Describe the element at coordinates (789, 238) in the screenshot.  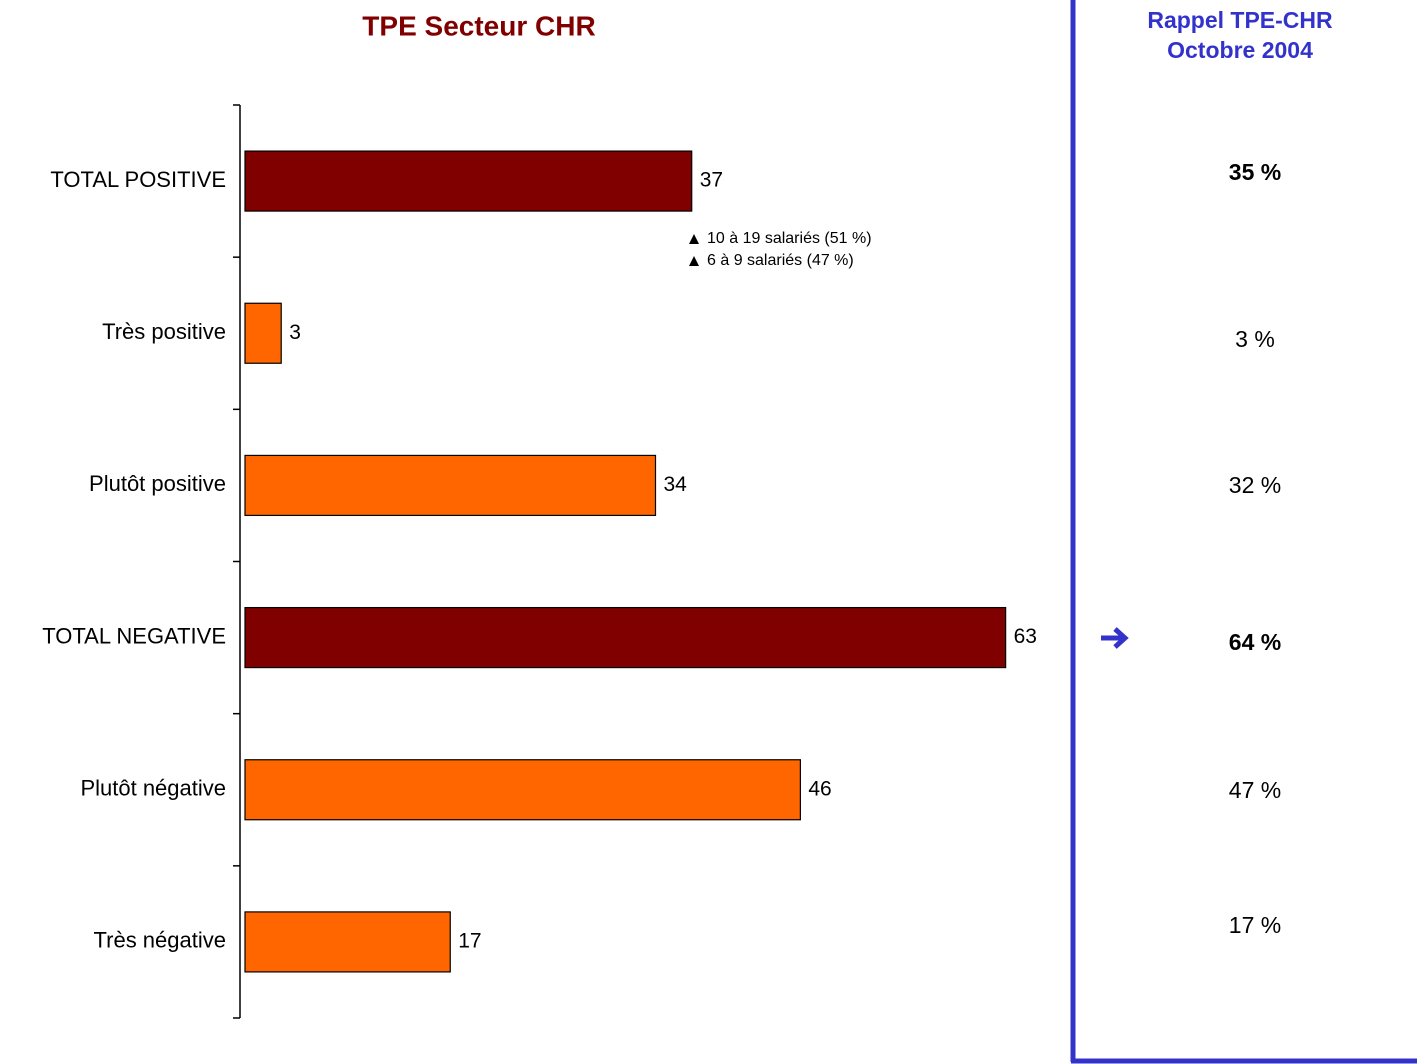
I see `annotation: 10 à 19 salariés (51 %)` at that location.